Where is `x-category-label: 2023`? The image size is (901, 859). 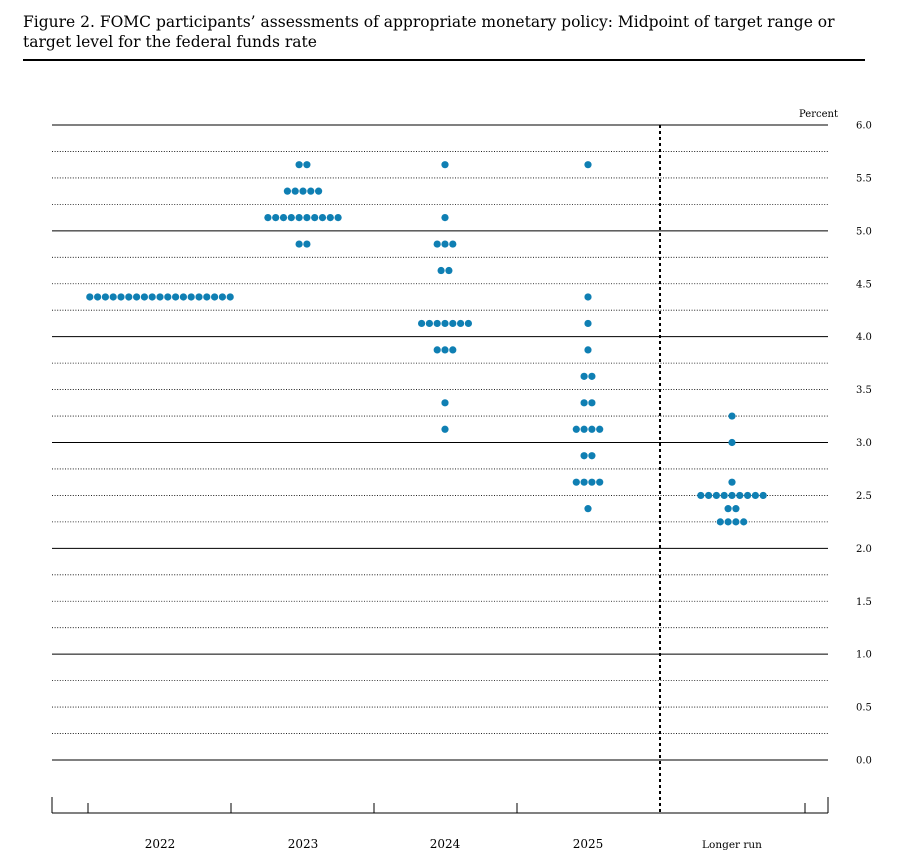 x-category-label: 2023 is located at coordinates (303, 844).